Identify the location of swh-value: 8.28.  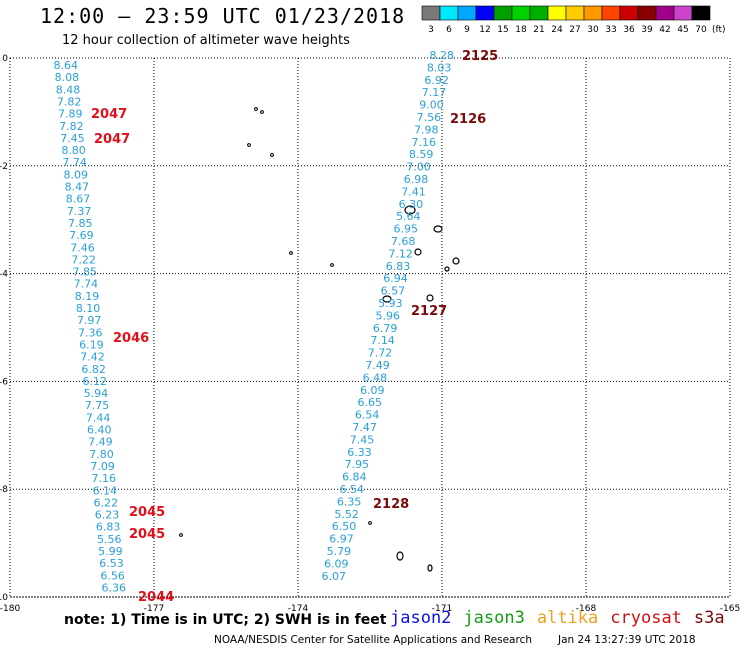
(442, 55).